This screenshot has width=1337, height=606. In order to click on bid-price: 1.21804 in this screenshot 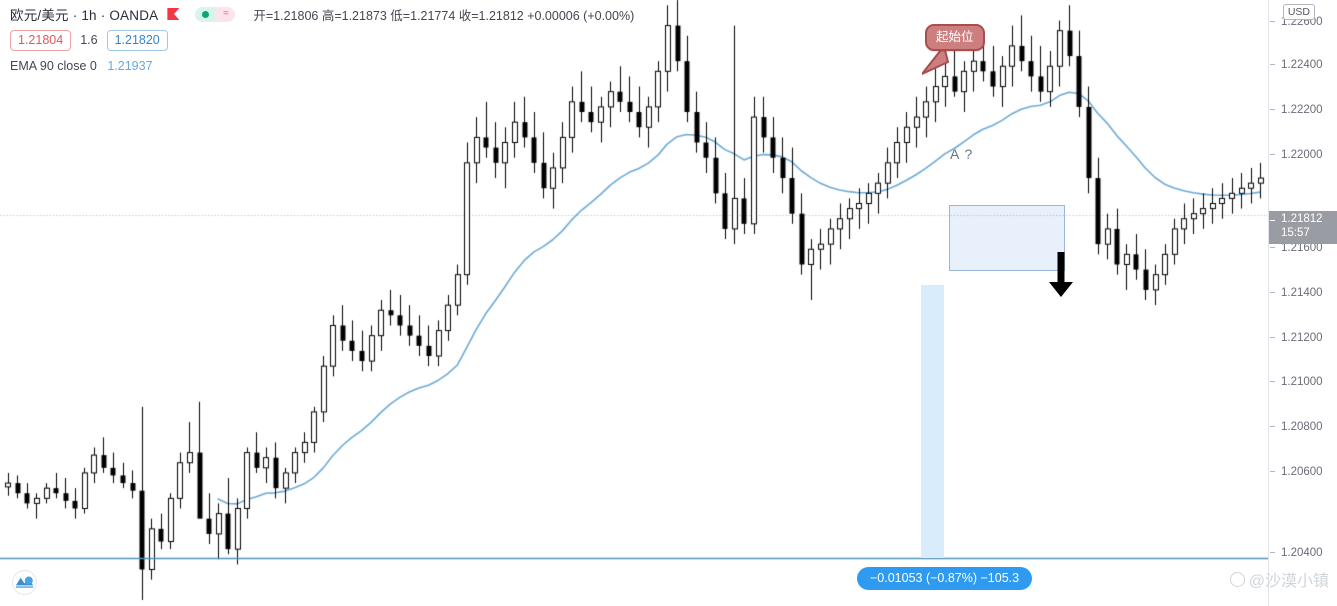, I will do `click(41, 40)`.